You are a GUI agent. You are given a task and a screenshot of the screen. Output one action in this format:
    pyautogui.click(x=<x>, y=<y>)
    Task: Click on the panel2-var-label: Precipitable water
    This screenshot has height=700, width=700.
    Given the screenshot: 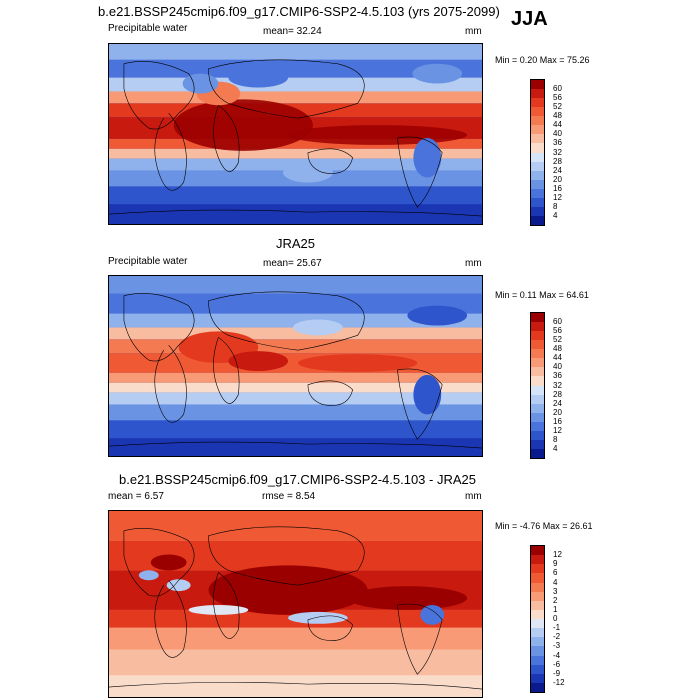 What is the action you would take?
    pyautogui.click(x=148, y=261)
    